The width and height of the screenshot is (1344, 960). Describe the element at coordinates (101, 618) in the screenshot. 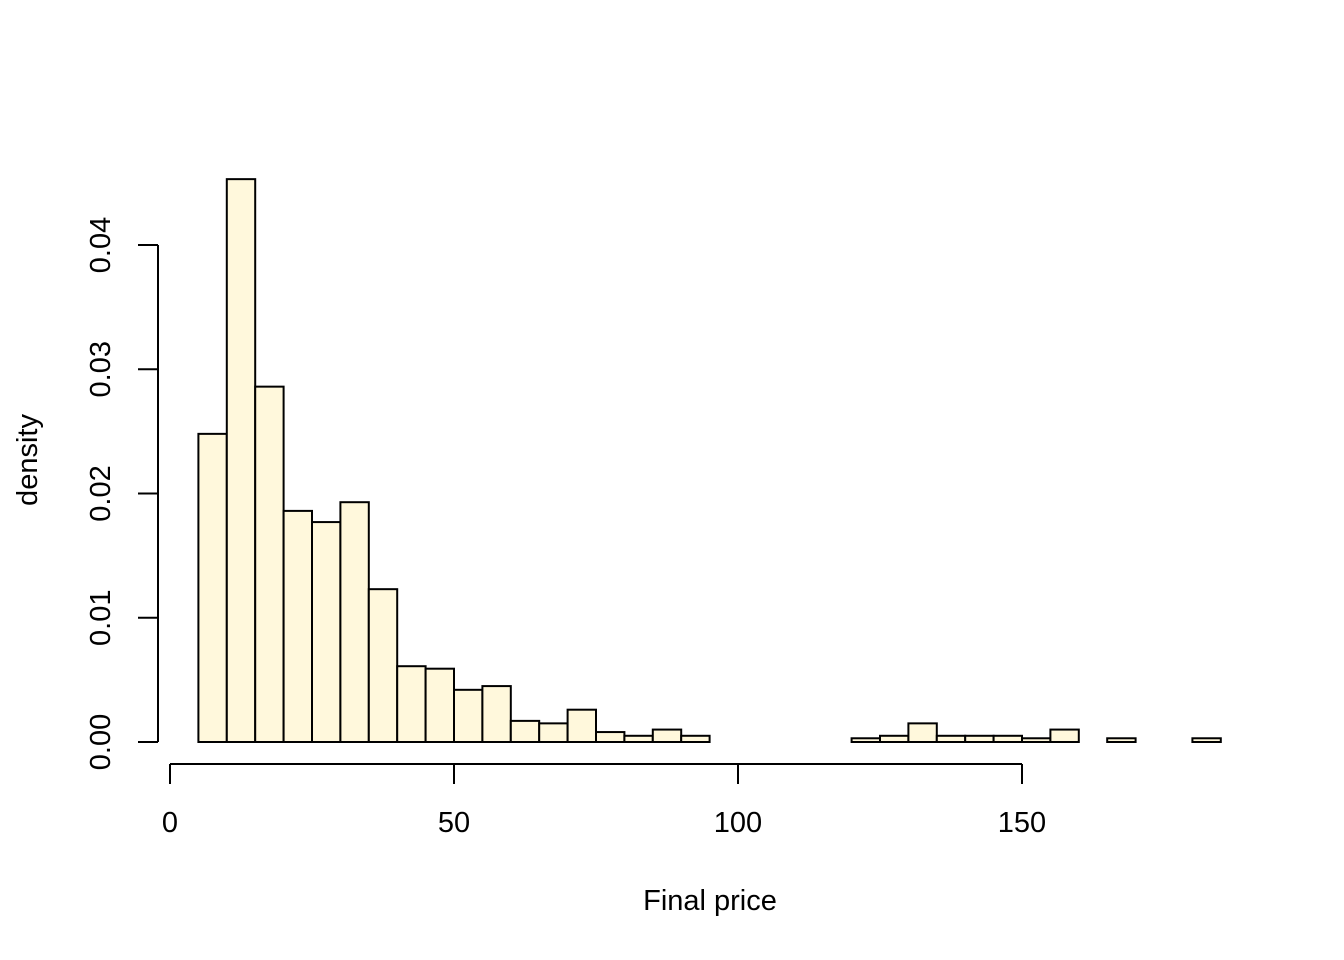

I see `y-tick-label: 0.01` at that location.